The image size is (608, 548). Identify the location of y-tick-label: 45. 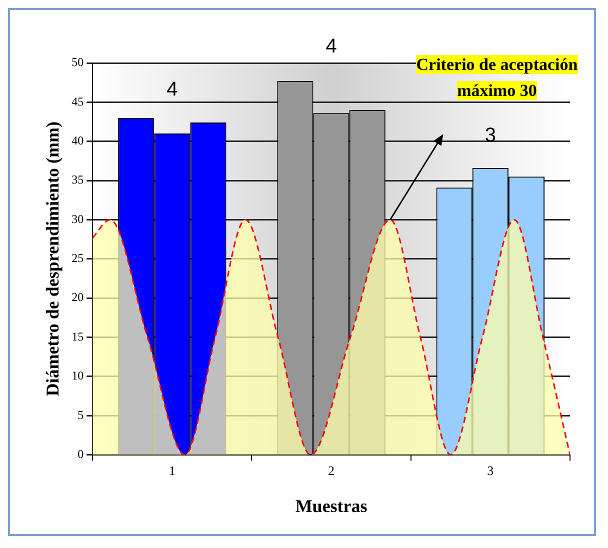
(78, 101).